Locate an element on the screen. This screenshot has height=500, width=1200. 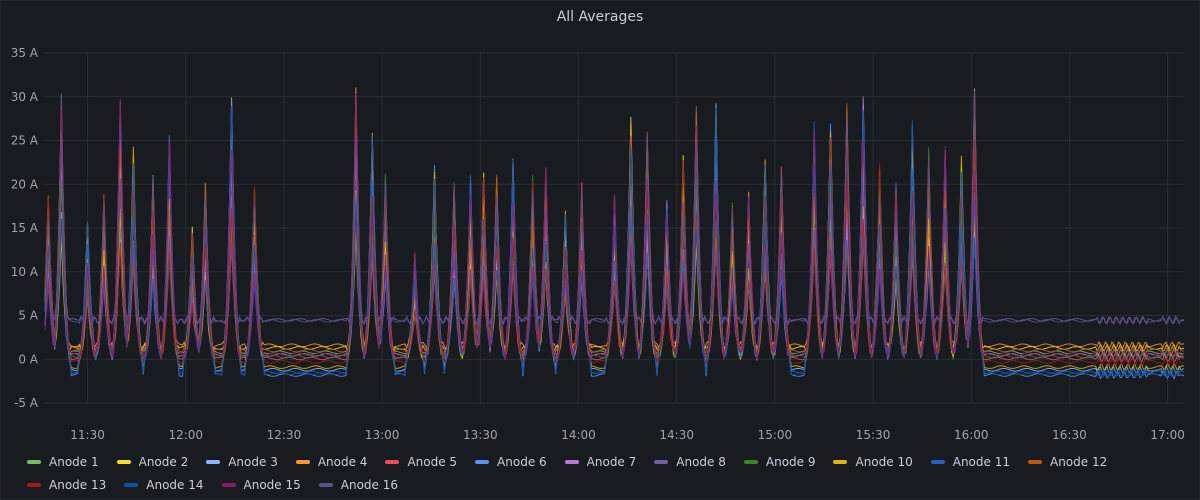
y-tick-label: 20 A is located at coordinates (25, 184).